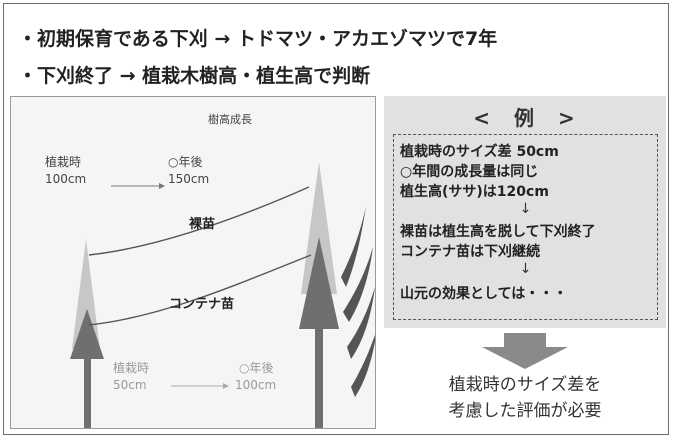  Describe the element at coordinates (189, 179) in the screenshot. I see `years-later-height-top: 150cm` at that location.